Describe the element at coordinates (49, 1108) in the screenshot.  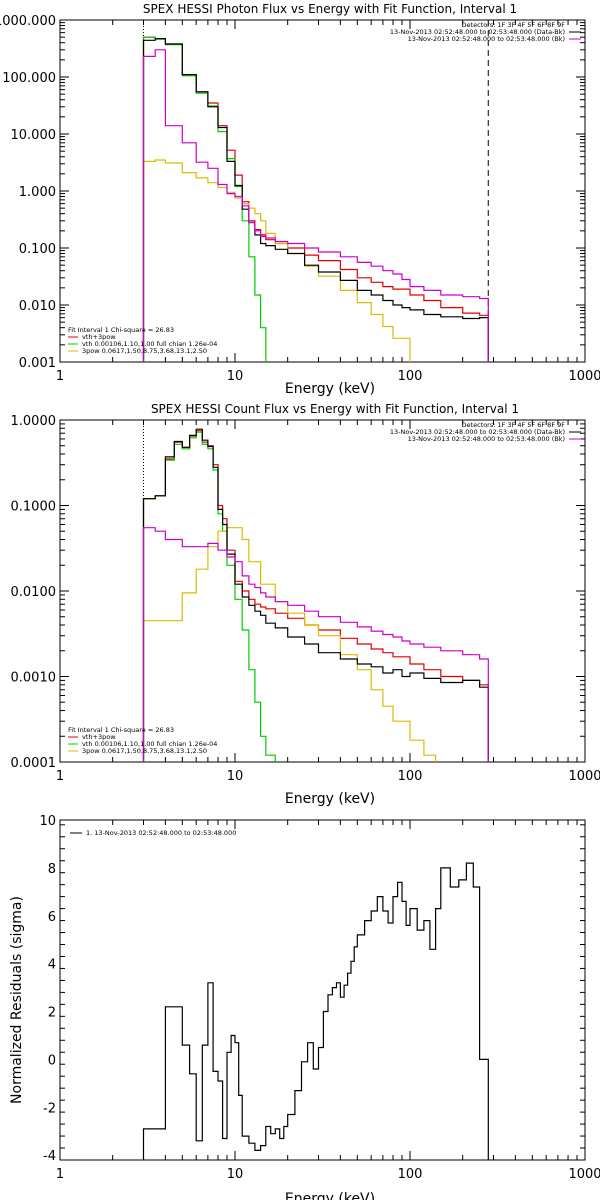
I see `y-tick-label: -2` at that location.